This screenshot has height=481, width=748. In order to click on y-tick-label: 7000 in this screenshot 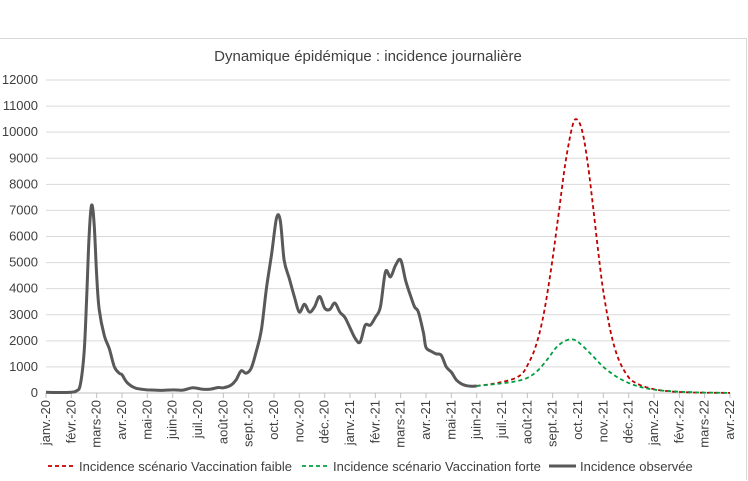, I will do `click(23, 209)`.